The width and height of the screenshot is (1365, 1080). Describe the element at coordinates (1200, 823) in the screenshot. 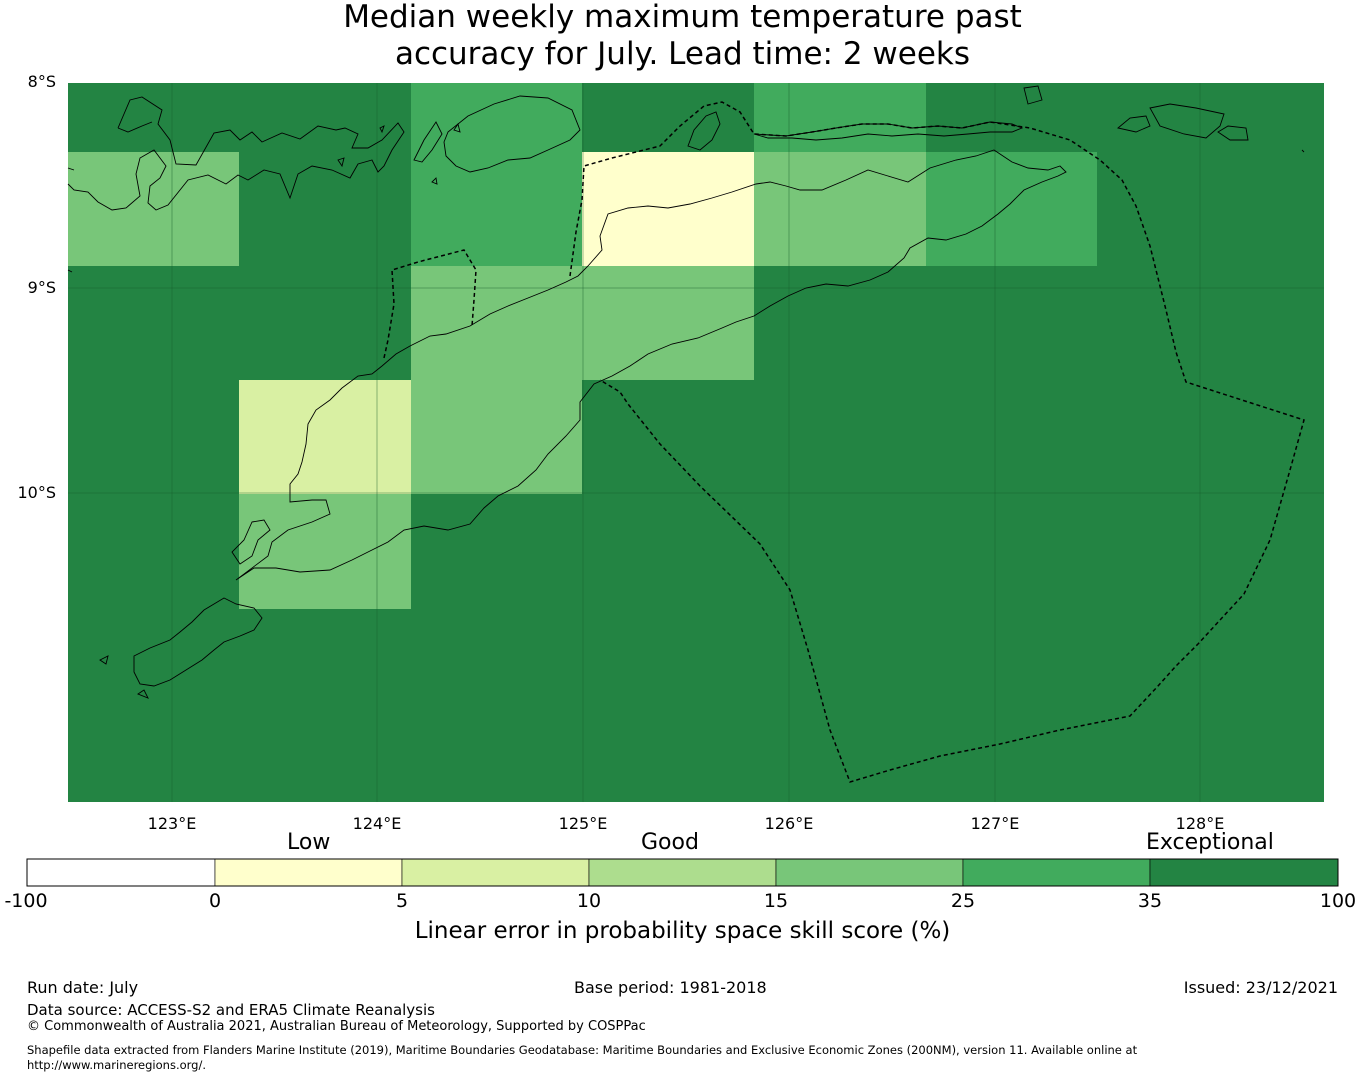

I see `lon-label-128e: 128°E` at that location.